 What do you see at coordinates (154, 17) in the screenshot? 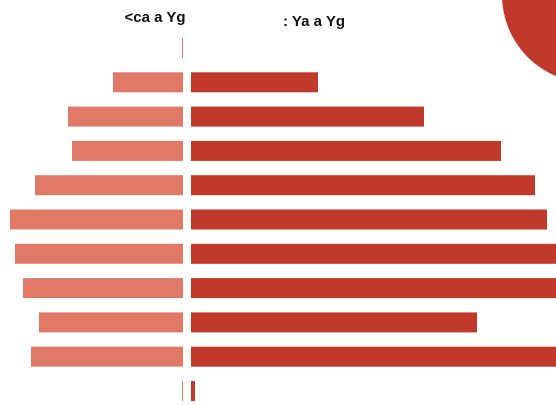
I see `left-header: <ca a Yg` at bounding box center [154, 17].